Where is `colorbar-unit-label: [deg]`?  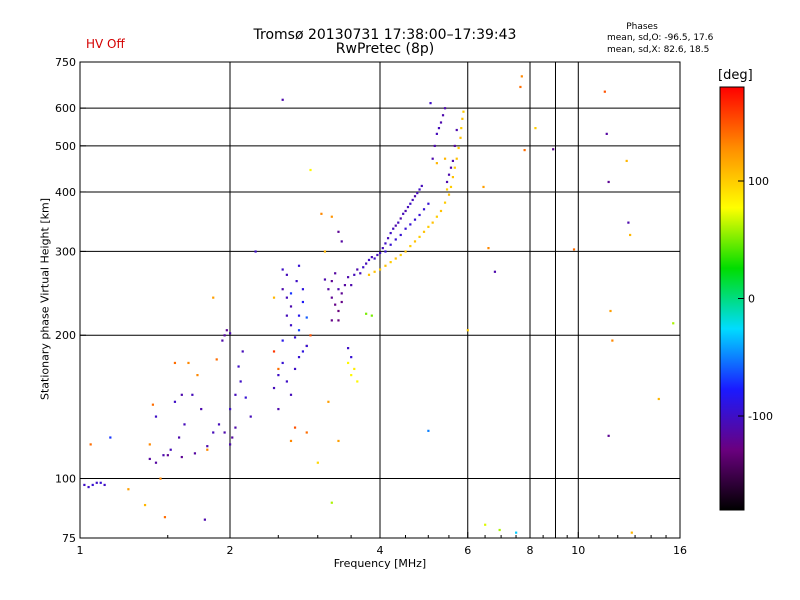 colorbar-unit-label: [deg] is located at coordinates (735, 75).